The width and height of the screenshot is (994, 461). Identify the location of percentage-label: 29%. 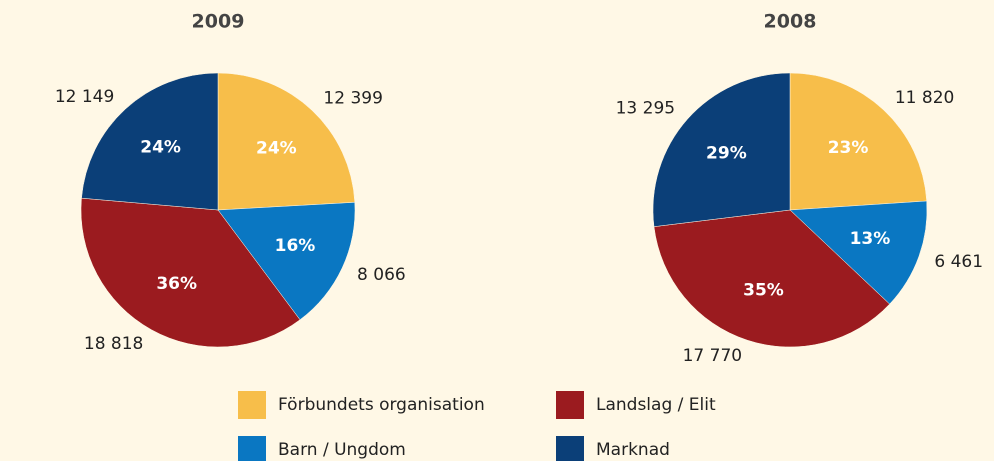
(726, 154).